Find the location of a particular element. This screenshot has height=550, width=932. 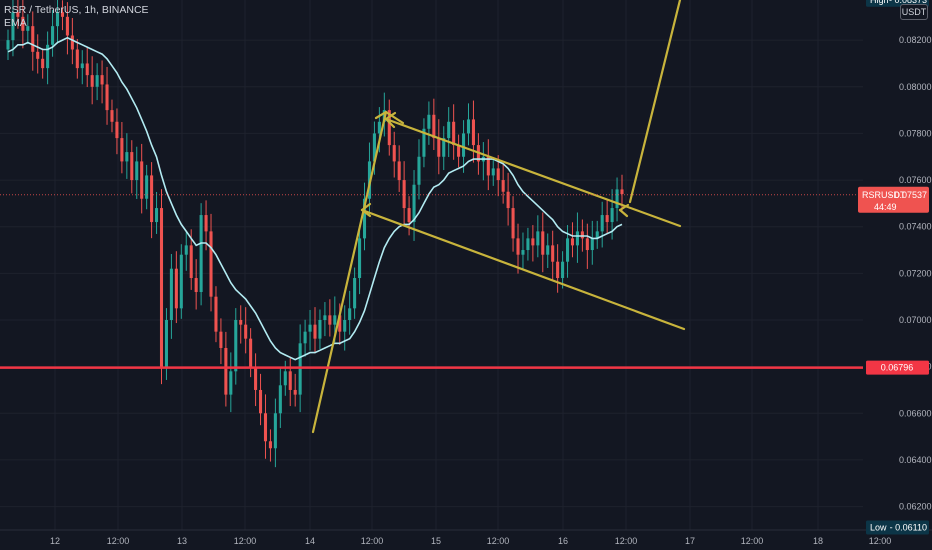

flagpole-line is located at coordinates (349, 272).